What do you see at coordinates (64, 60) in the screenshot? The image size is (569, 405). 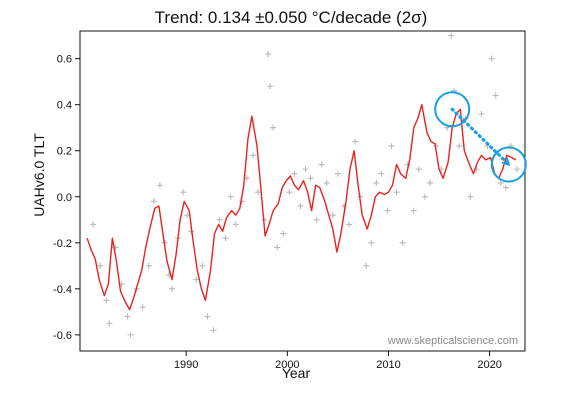 I see `y-tick-label: 0.6` at bounding box center [64, 60].